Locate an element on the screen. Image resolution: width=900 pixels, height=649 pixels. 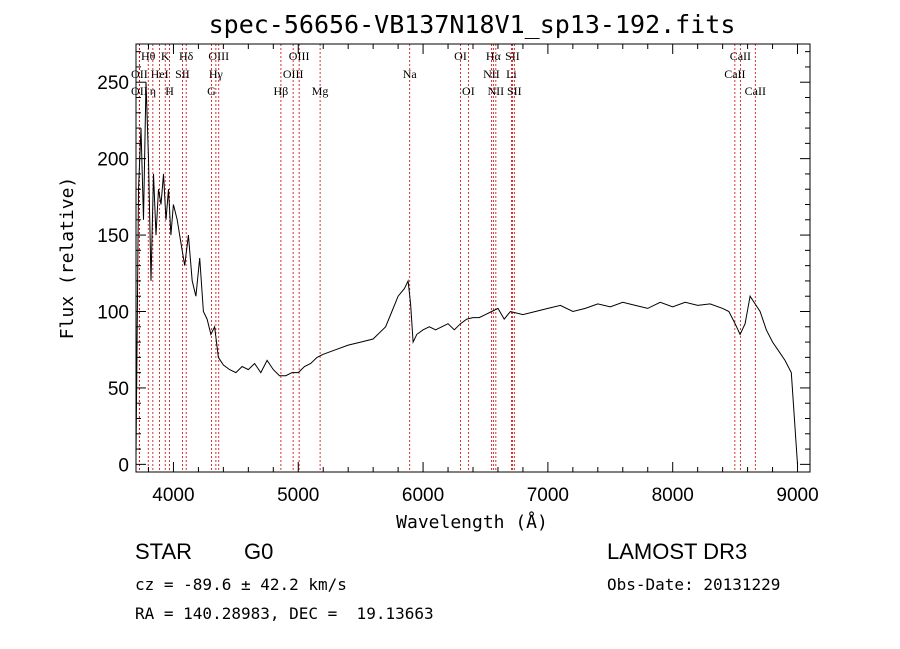
spectral-line-label: Hβ is located at coordinates (281, 91).